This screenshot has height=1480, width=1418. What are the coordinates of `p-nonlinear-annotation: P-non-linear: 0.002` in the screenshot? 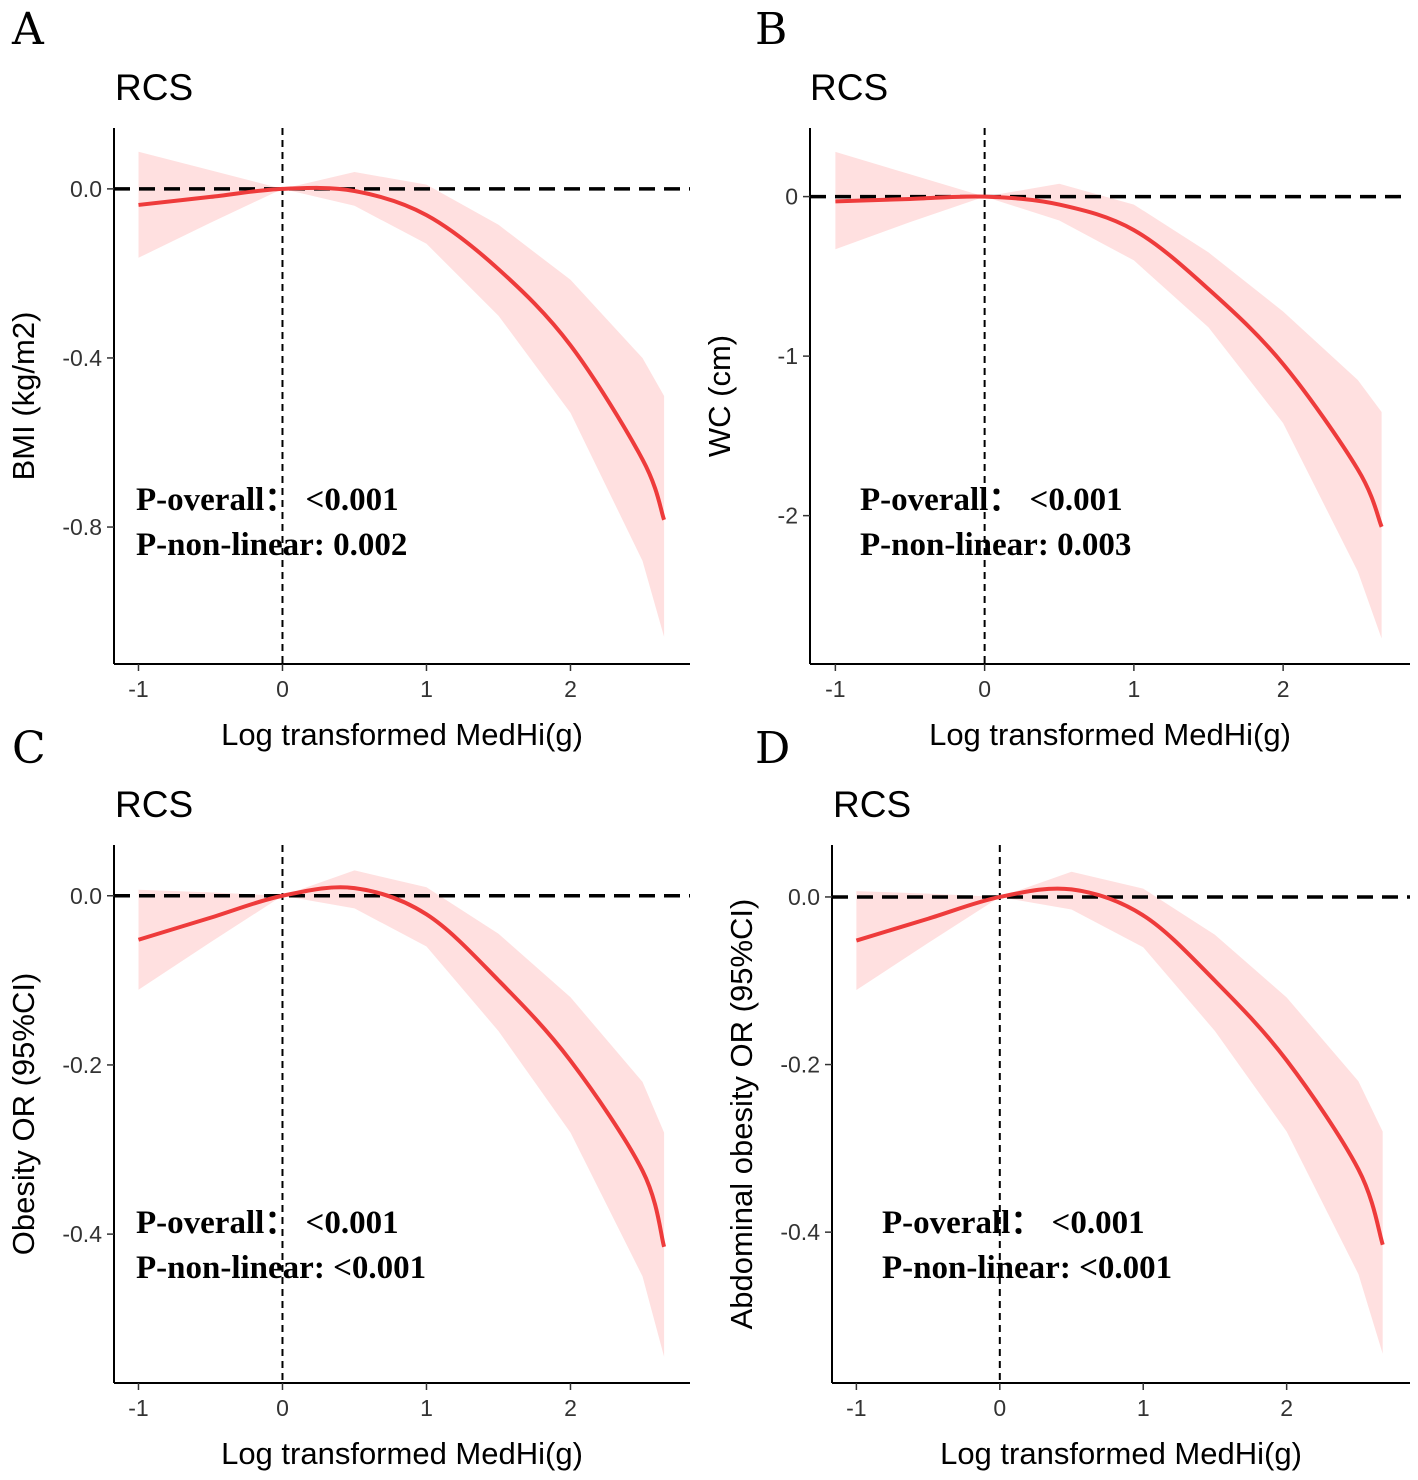 It's located at (271, 545).